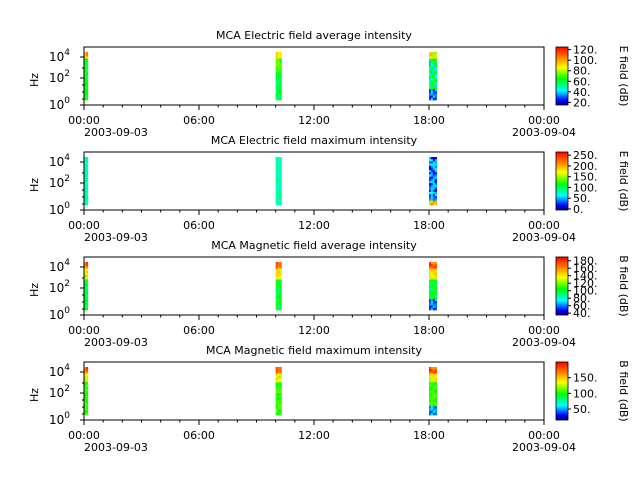 Image resolution: width=640 pixels, height=480 pixels. I want to click on x-tick-label: 00:00, so click(544, 435).